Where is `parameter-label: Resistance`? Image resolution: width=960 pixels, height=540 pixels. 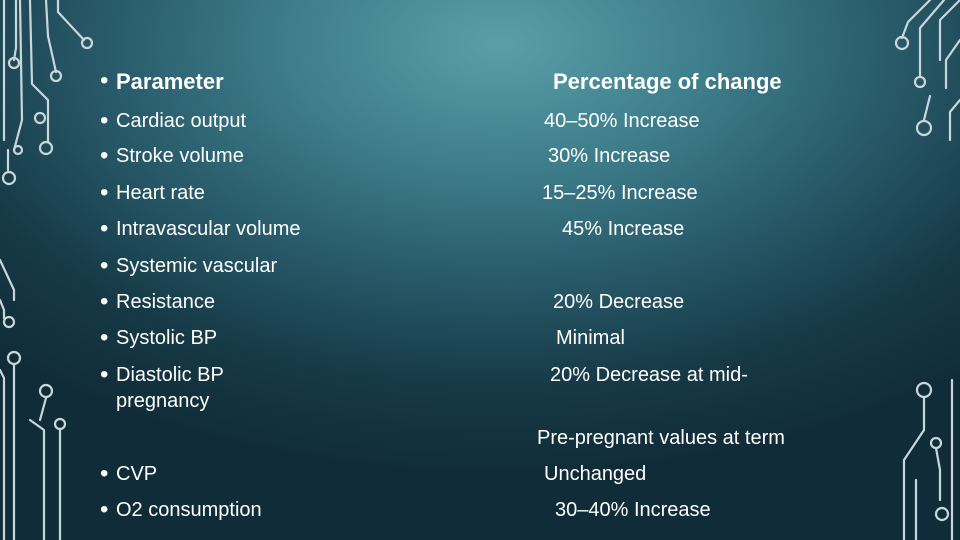
parameter-label: Resistance is located at coordinates (165, 302).